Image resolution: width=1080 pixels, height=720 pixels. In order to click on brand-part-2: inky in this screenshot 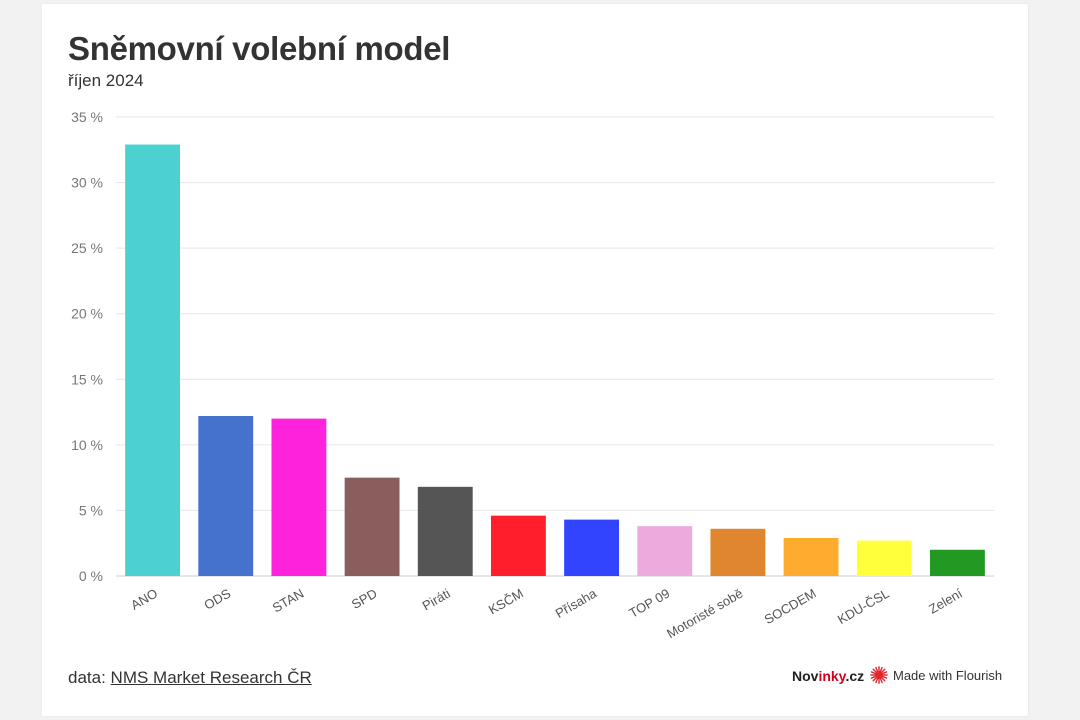, I will do `click(832, 676)`.